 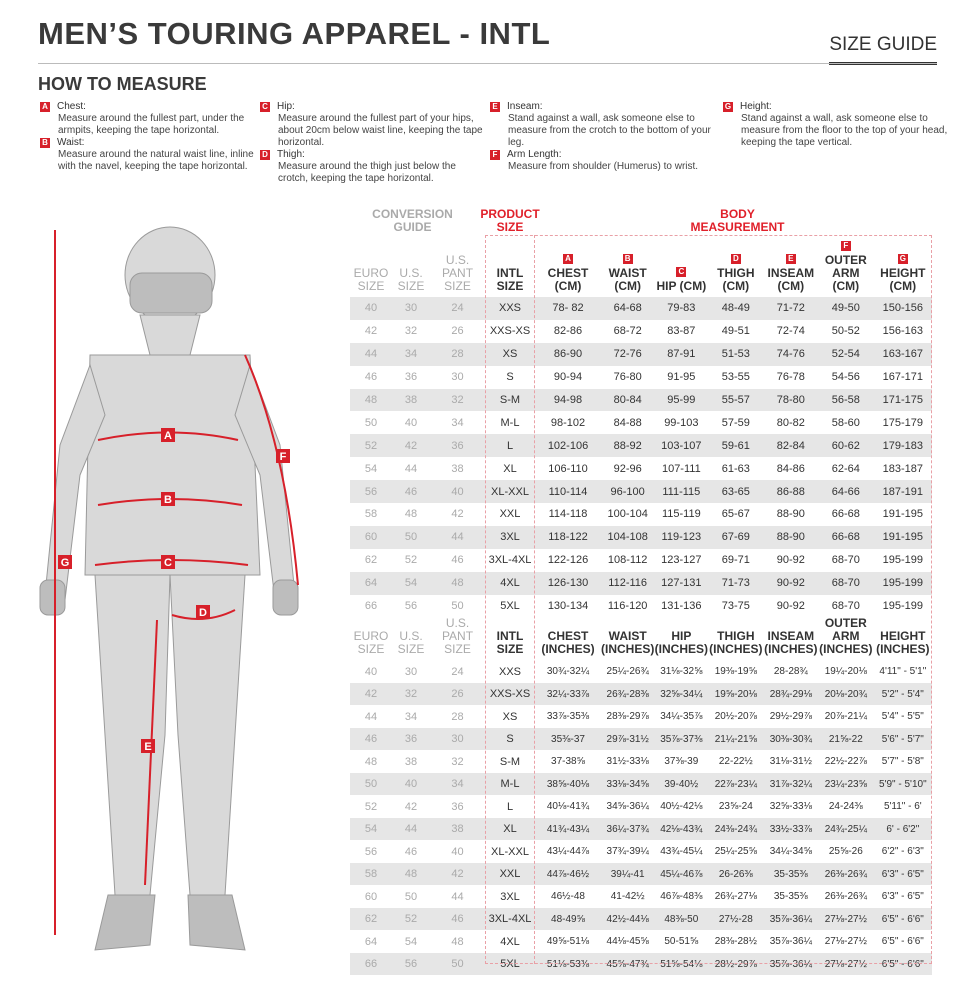 What do you see at coordinates (791, 308) in the screenshot?
I see `table-cell: 71-72` at bounding box center [791, 308].